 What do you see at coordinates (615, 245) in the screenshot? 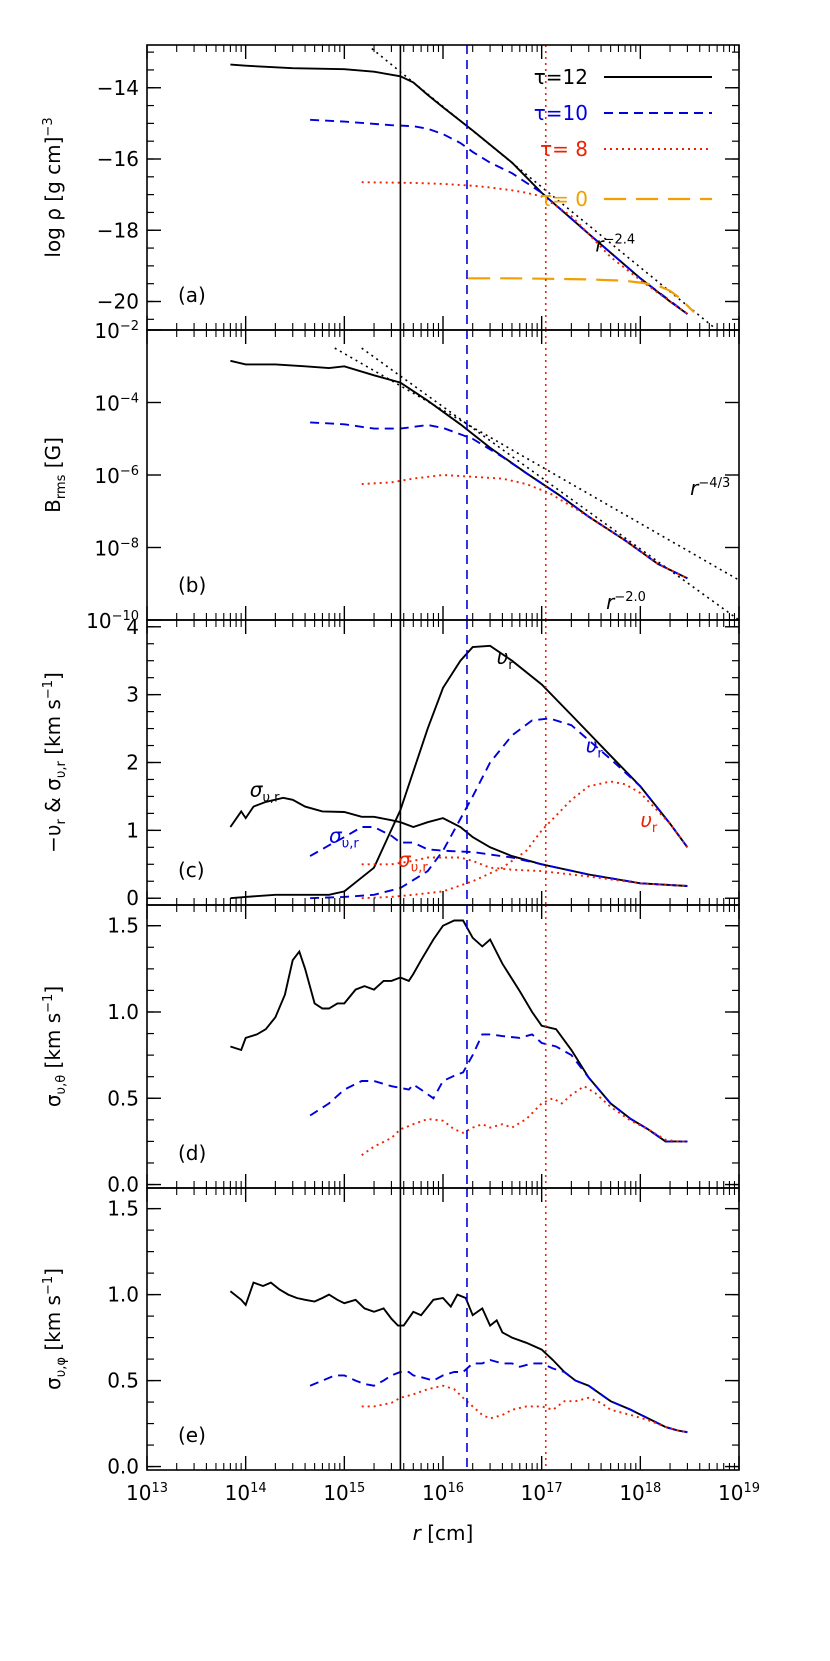
I see `annotation-label: r−2.4` at bounding box center [615, 245].